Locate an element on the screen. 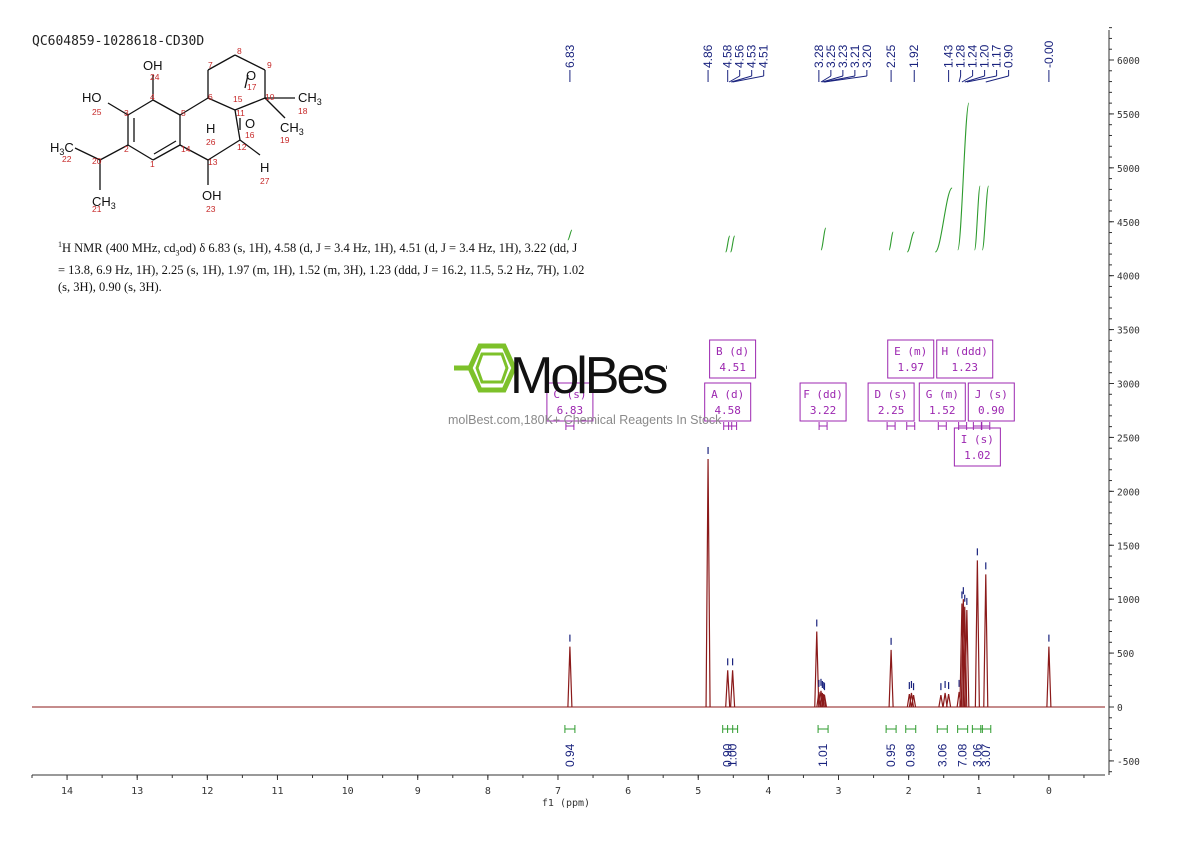 The height and width of the screenshot is (841, 1190). integral-value: 0.94 is located at coordinates (570, 755).